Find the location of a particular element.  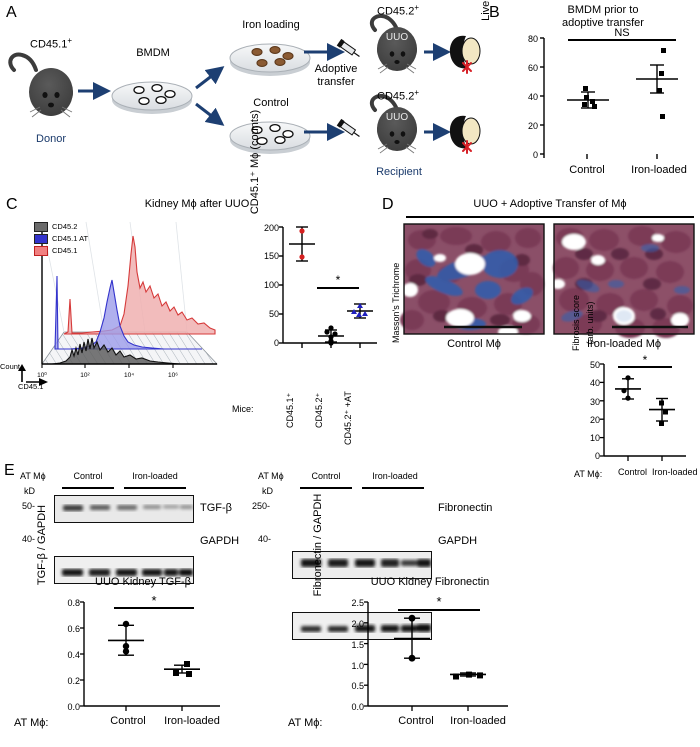

legend-label-1: CD45.1 AT is located at coordinates (70, 238).